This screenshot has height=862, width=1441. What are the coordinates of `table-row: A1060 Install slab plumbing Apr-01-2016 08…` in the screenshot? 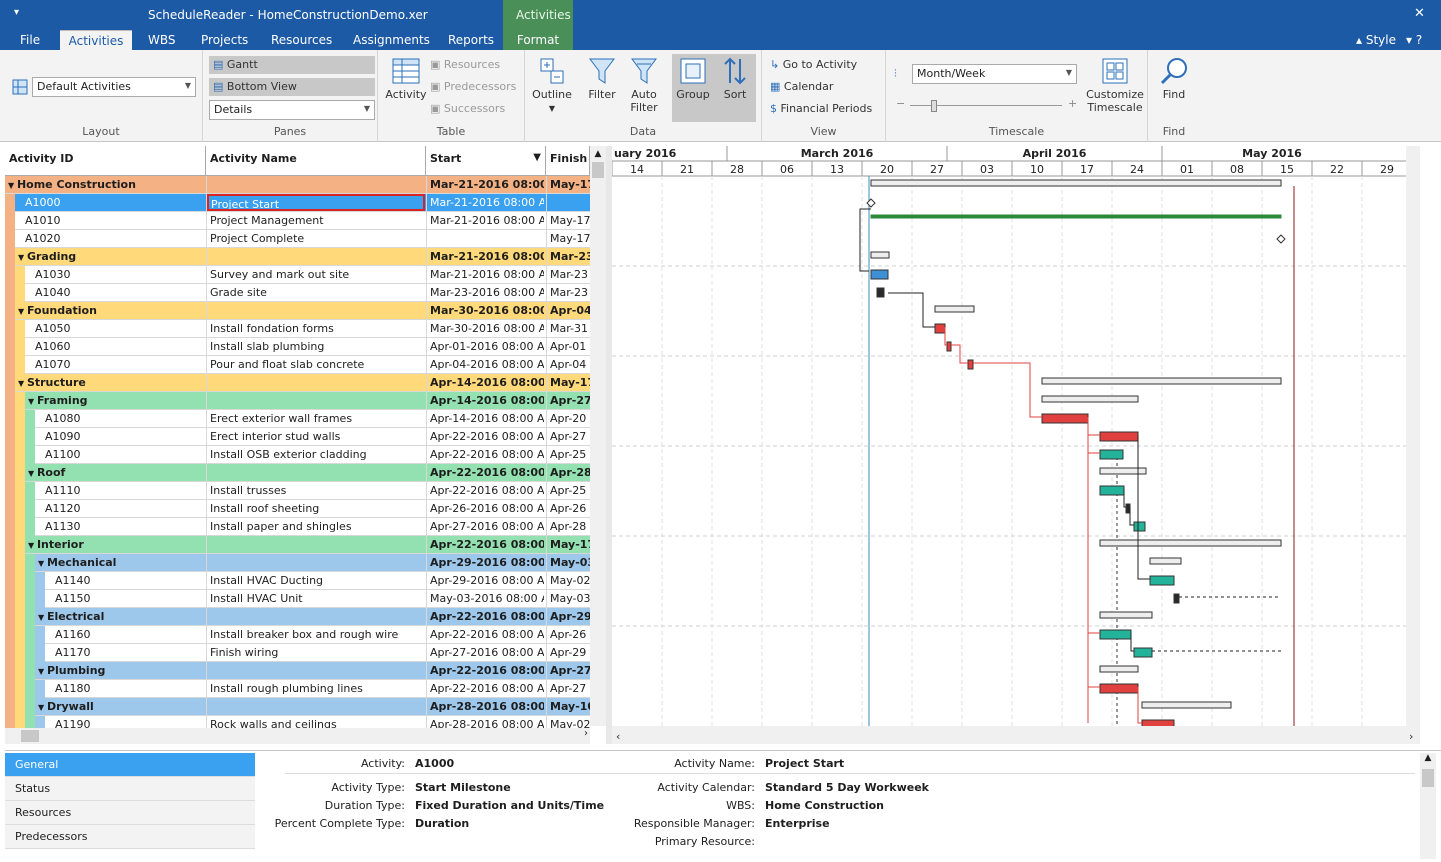 It's located at (297, 347).